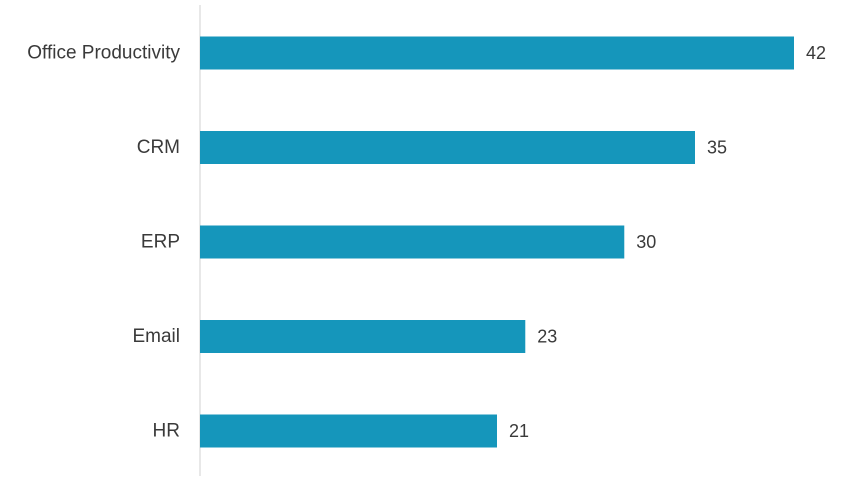 This screenshot has height=487, width=847. I want to click on category-labels-group: Office Productivity CRM ERP Email HR, so click(103, 242).